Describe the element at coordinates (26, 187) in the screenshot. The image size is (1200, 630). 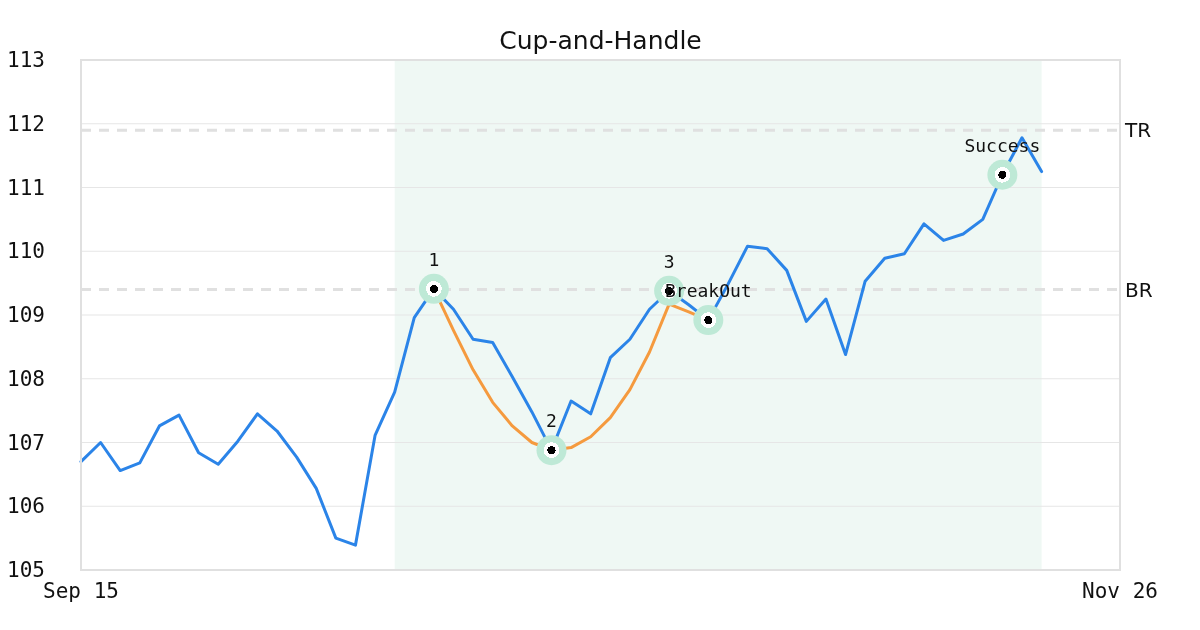
I see `y-tick-label: 111` at that location.